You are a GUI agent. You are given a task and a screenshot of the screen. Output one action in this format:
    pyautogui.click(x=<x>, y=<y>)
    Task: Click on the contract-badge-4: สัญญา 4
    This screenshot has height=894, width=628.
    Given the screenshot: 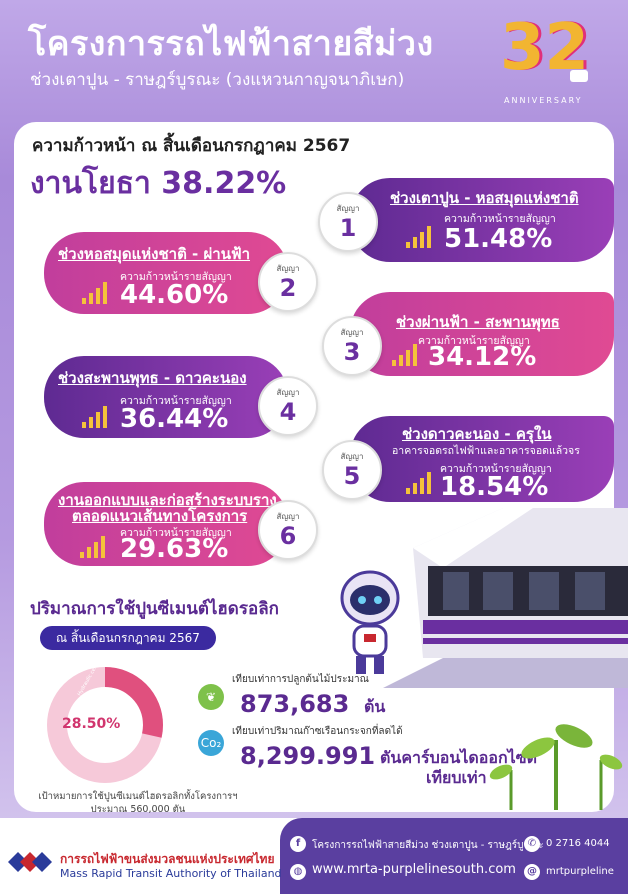 What is the action you would take?
    pyautogui.click(x=288, y=406)
    